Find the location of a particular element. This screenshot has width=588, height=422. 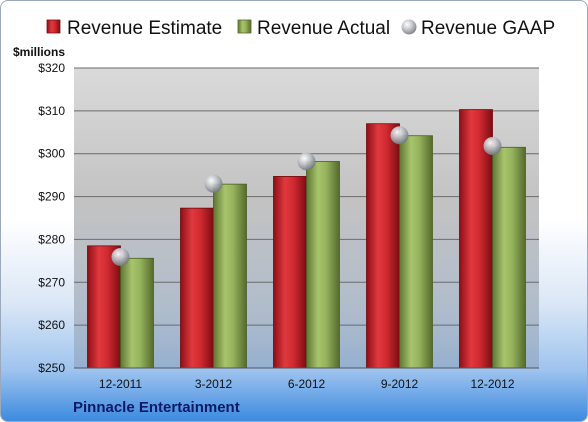

y-tick-label: $290 is located at coordinates (51, 197).